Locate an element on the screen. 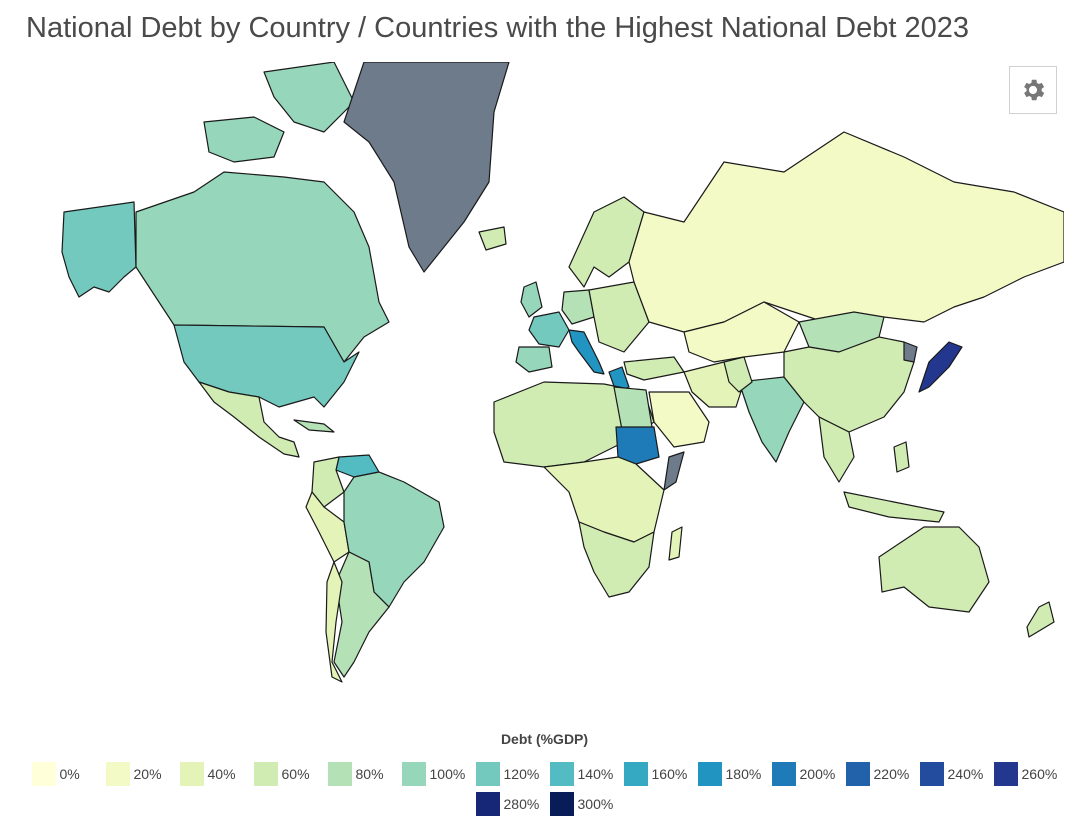 Image resolution: width=1089 pixels, height=840 pixels. legend-label: 160% is located at coordinates (669, 774).